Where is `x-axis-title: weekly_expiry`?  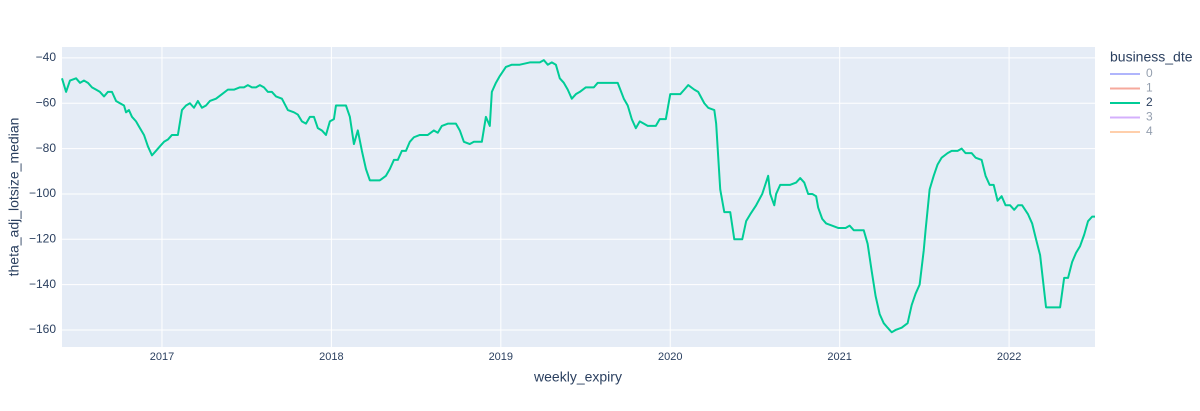 x-axis-title: weekly_expiry is located at coordinates (577, 377).